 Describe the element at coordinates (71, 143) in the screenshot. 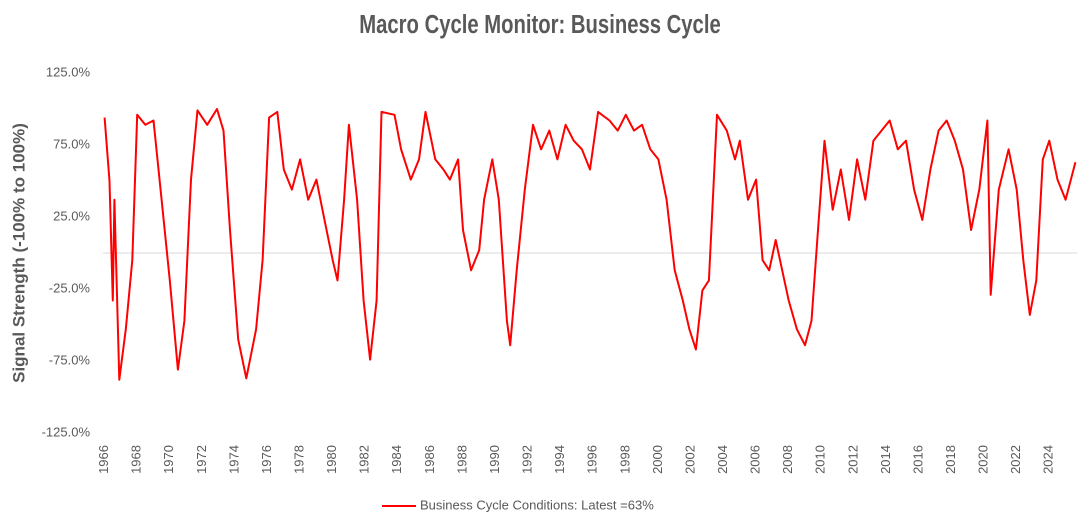

I see `y-tick-label: 75.0%` at that location.